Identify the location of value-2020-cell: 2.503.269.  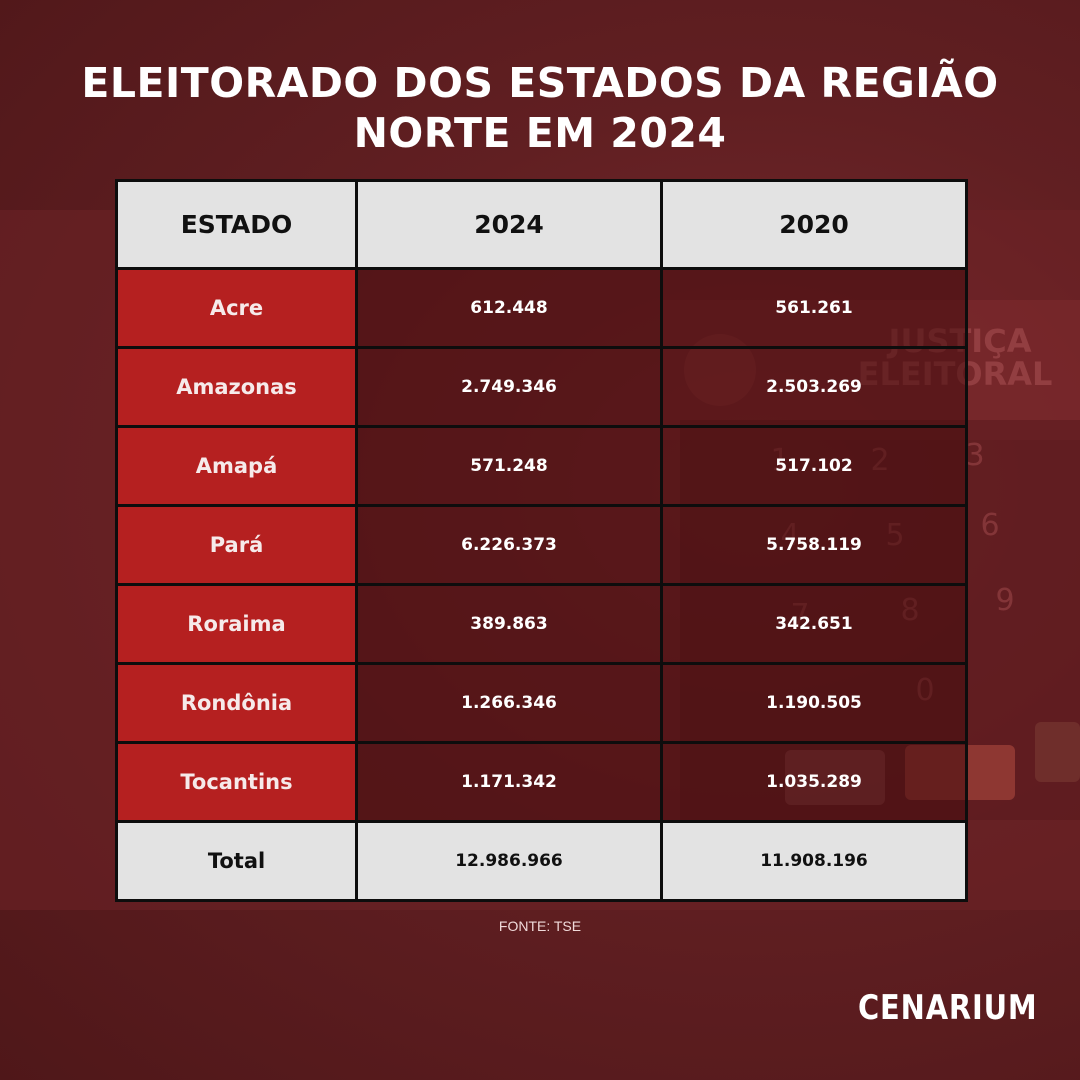
(814, 387).